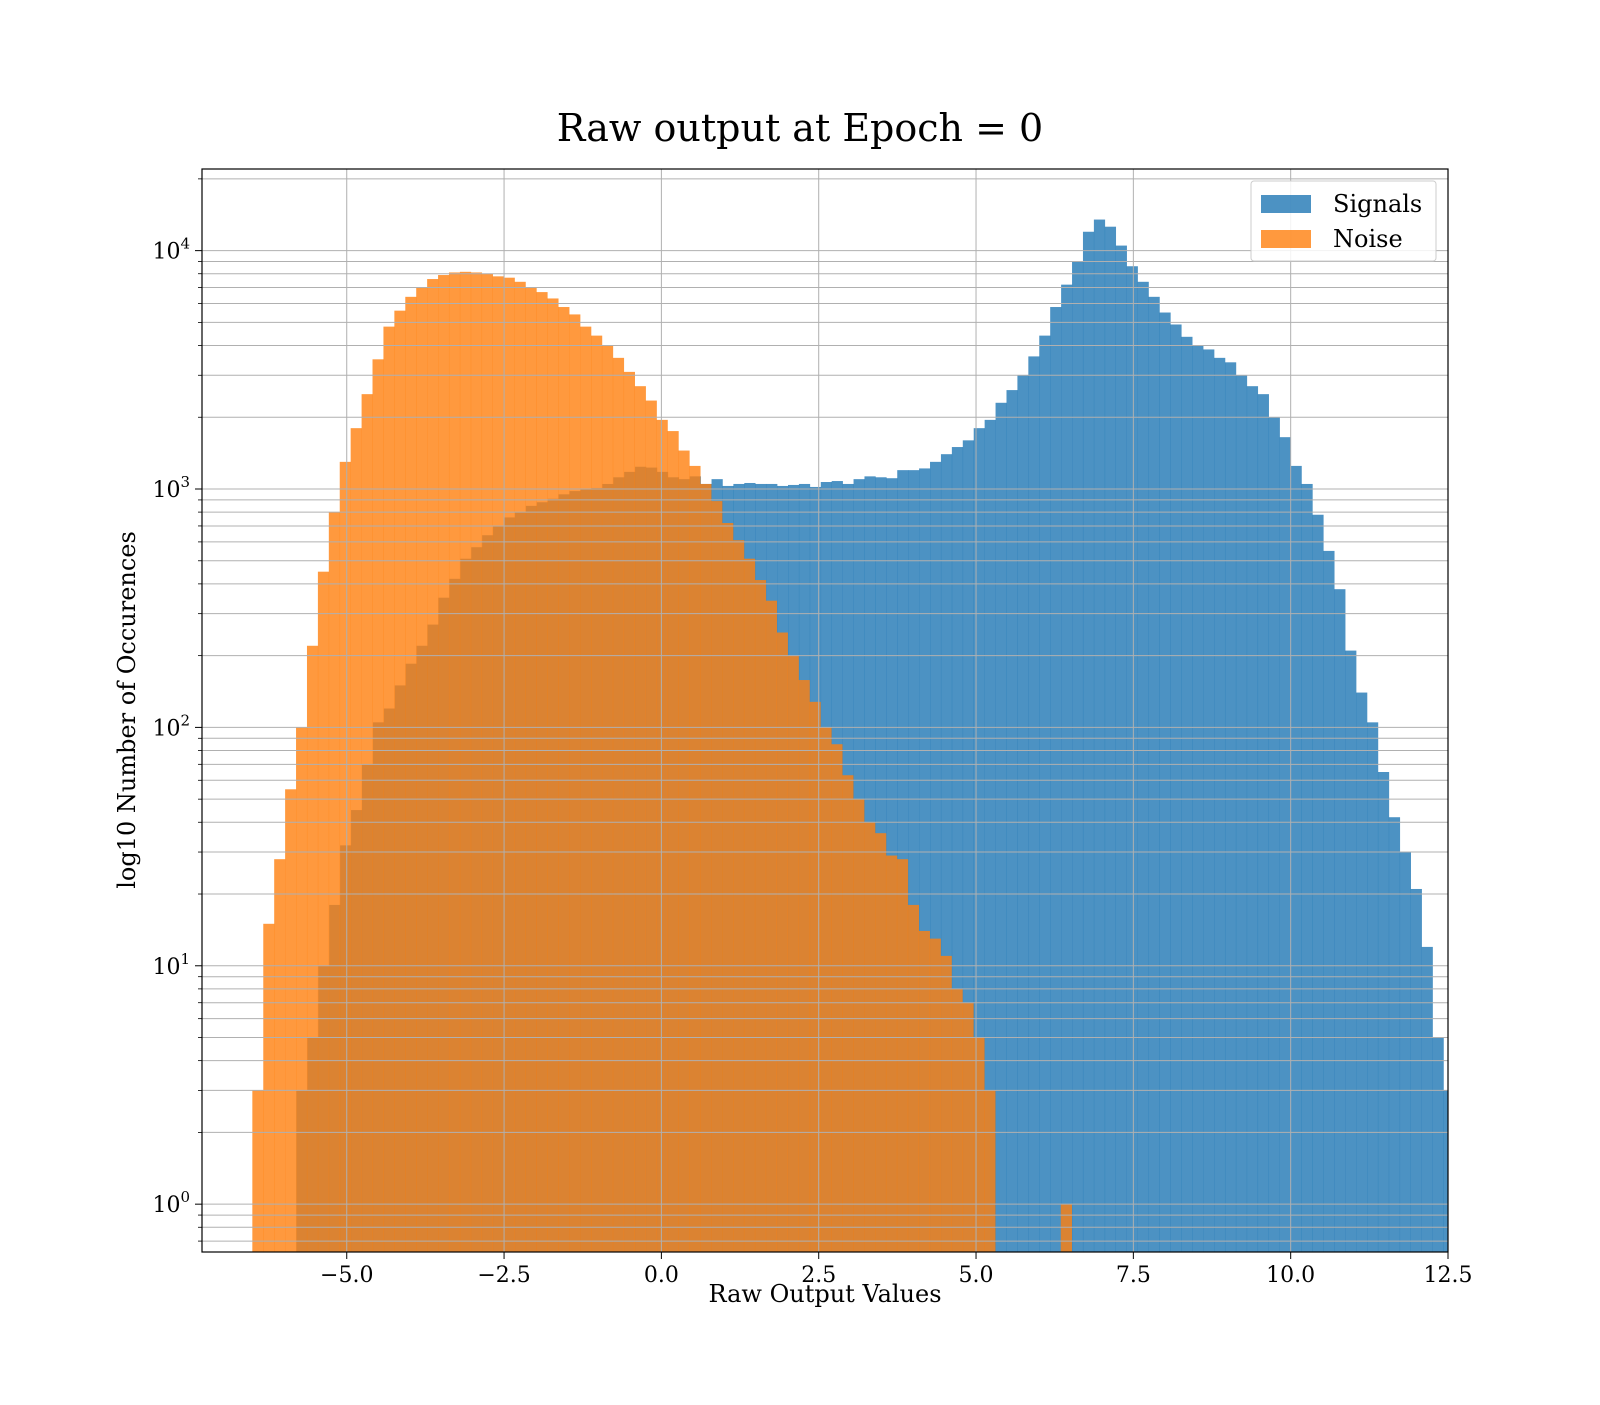  What do you see at coordinates (171, 488) in the screenshot?
I see `y-tick-label: 10³` at bounding box center [171, 488].